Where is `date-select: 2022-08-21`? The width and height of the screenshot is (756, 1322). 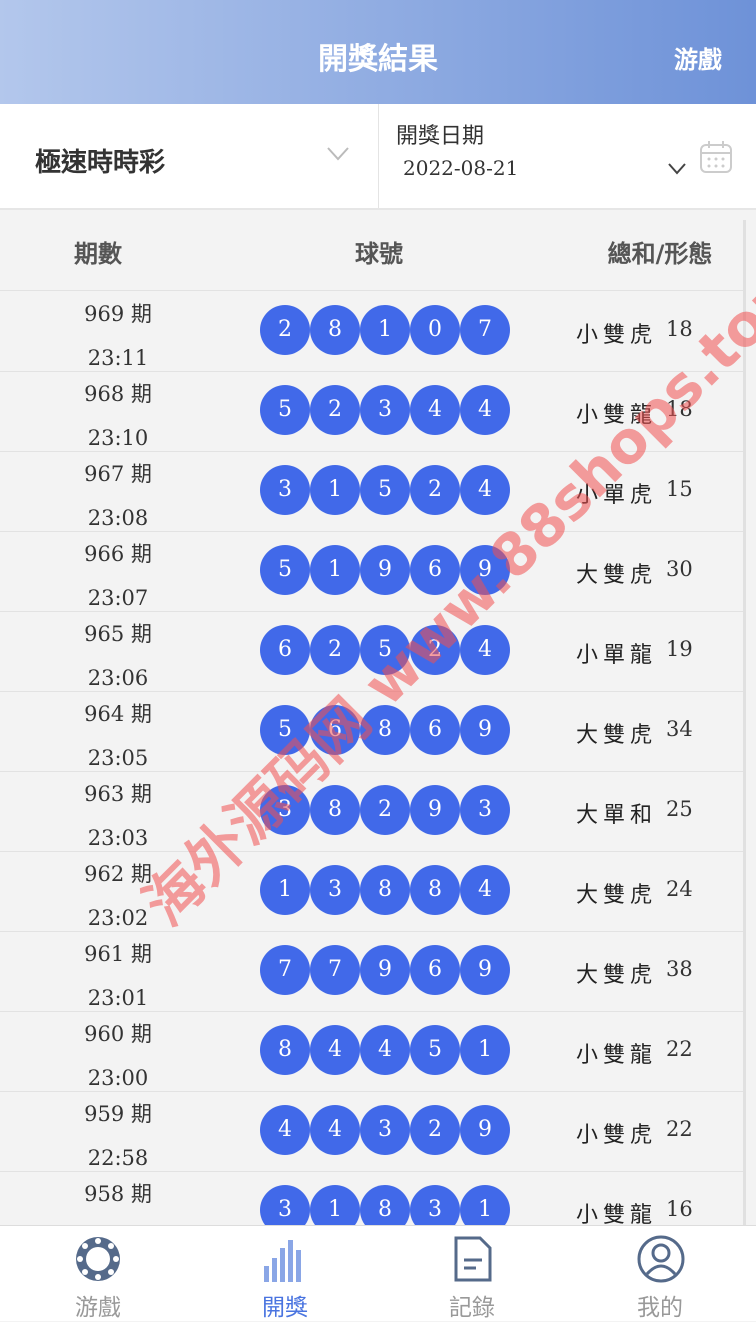
date-select: 2022-08-21 is located at coordinates (461, 168).